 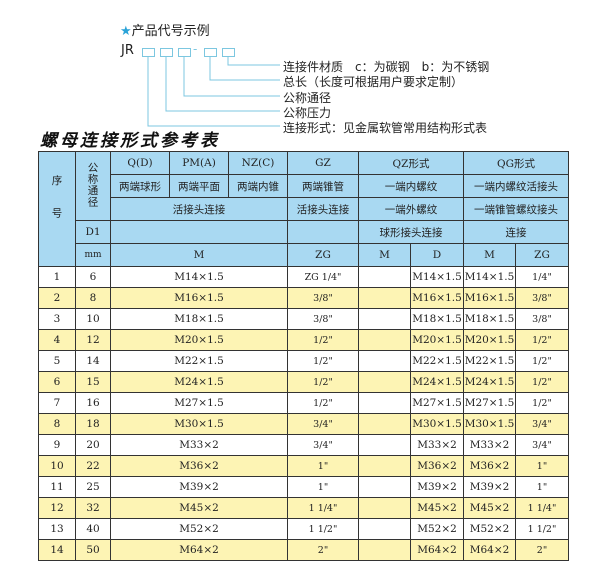 What do you see at coordinates (165, 29) in the screenshot?
I see `example-heading: ★产品代号示例` at bounding box center [165, 29].